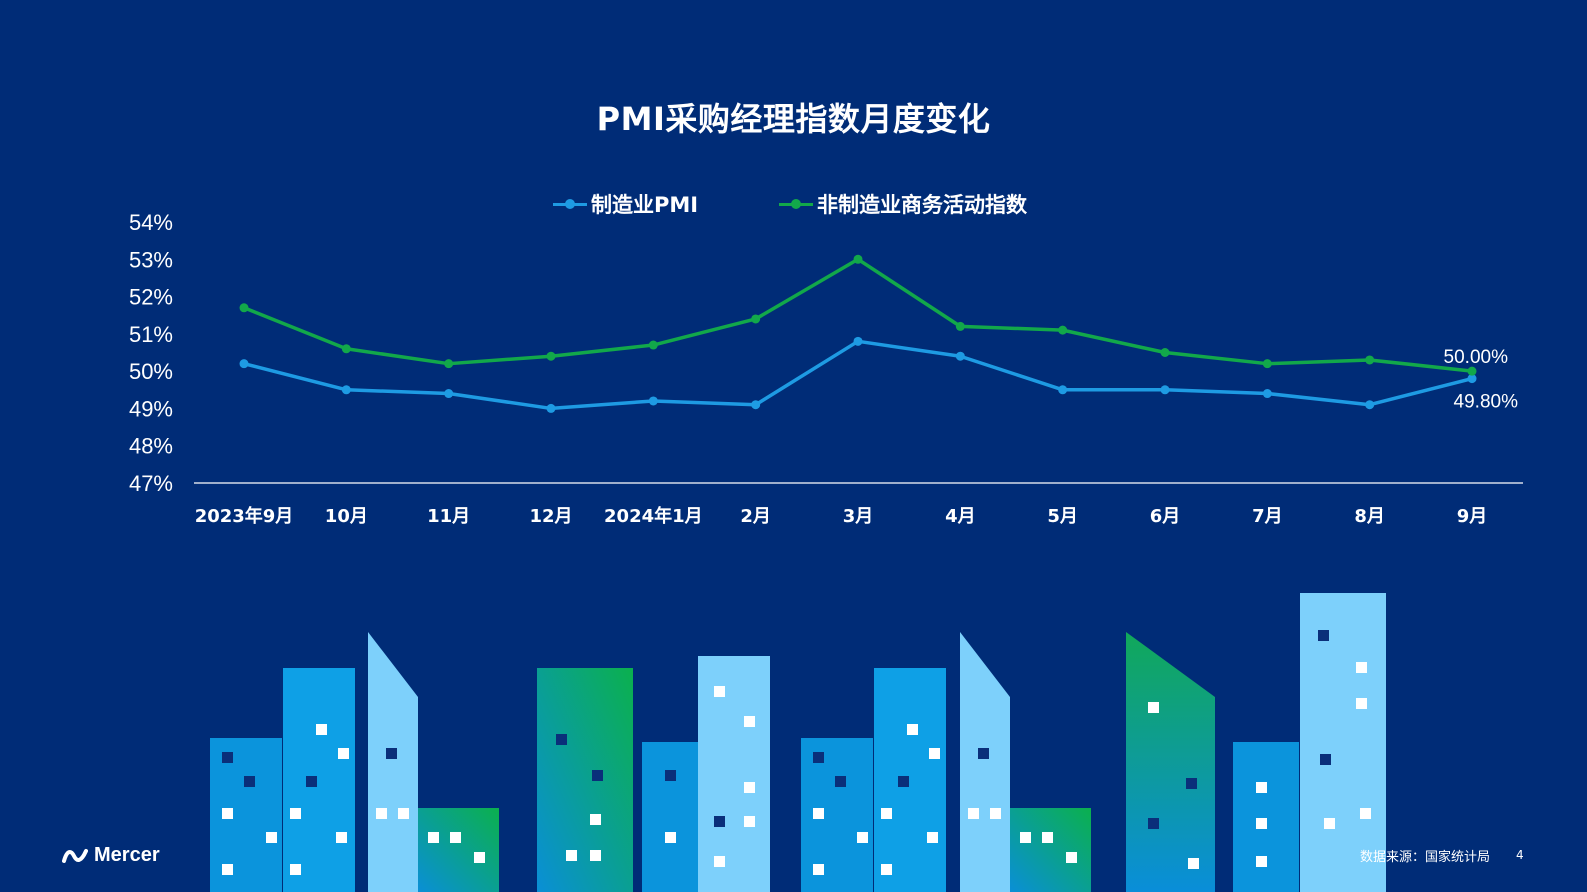 Image resolution: width=1587 pixels, height=892 pixels. I want to click on x-tick-label: 2024年1月, so click(653, 516).